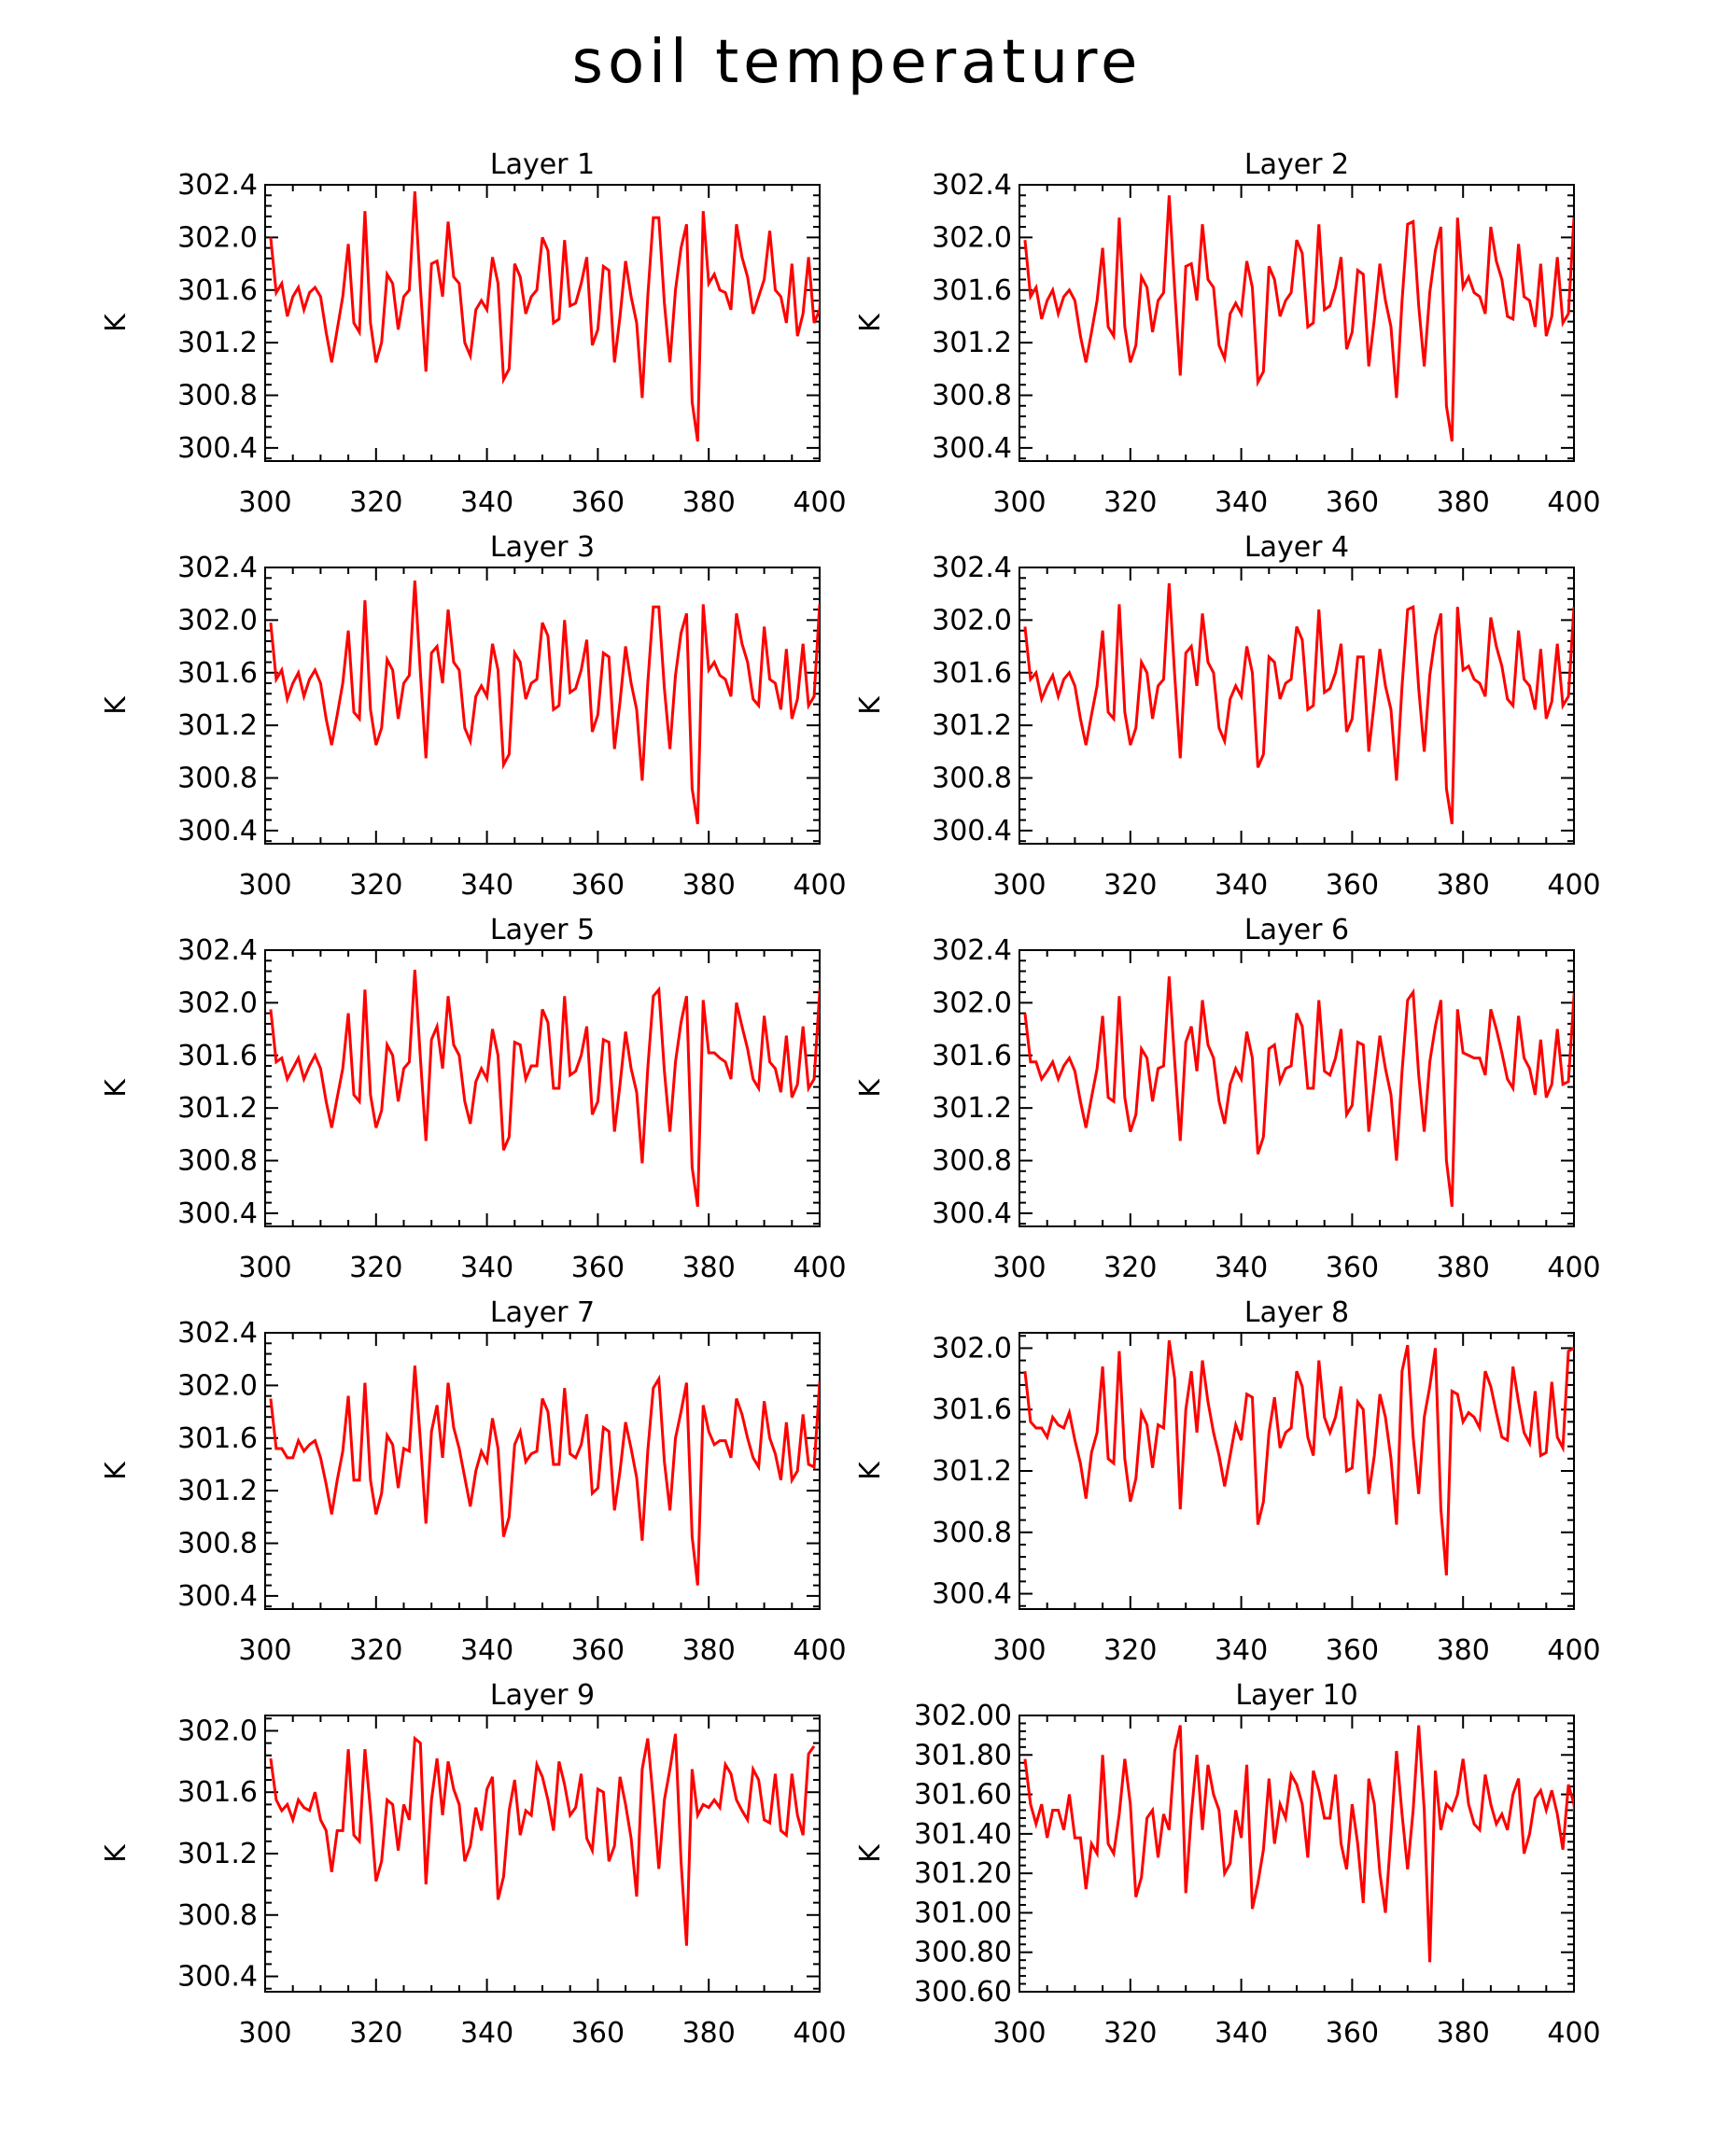 The height and width of the screenshot is (2156, 1714). Describe the element at coordinates (1297, 164) in the screenshot. I see `panel-title: Layer 2` at that location.